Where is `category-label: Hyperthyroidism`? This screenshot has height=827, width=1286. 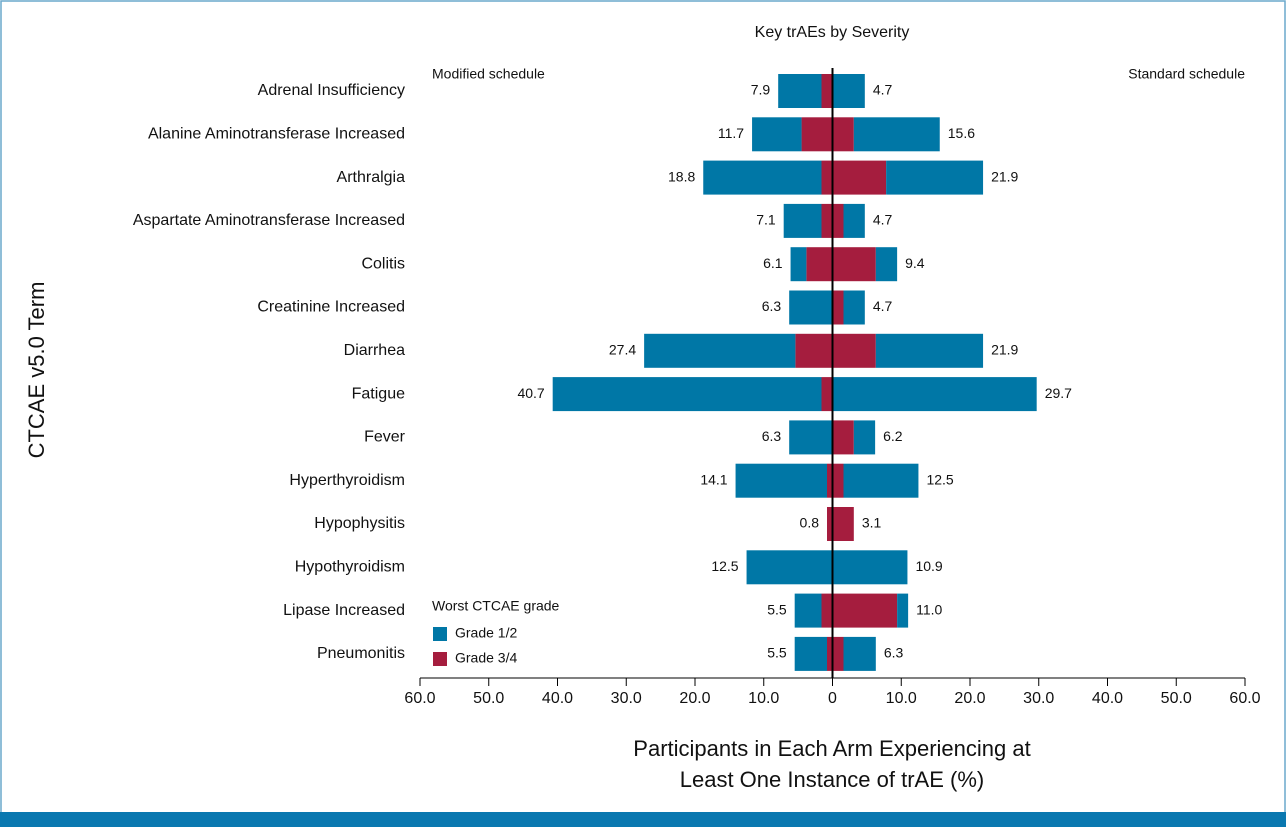 category-label: Hyperthyroidism is located at coordinates (347, 480).